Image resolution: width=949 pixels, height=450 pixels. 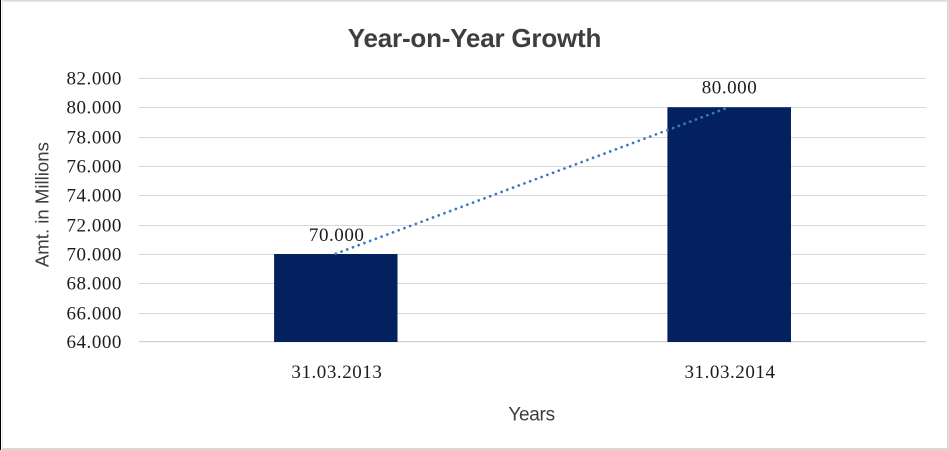 What do you see at coordinates (42, 204) in the screenshot?
I see `svg-text: Amt. in Millions` at bounding box center [42, 204].